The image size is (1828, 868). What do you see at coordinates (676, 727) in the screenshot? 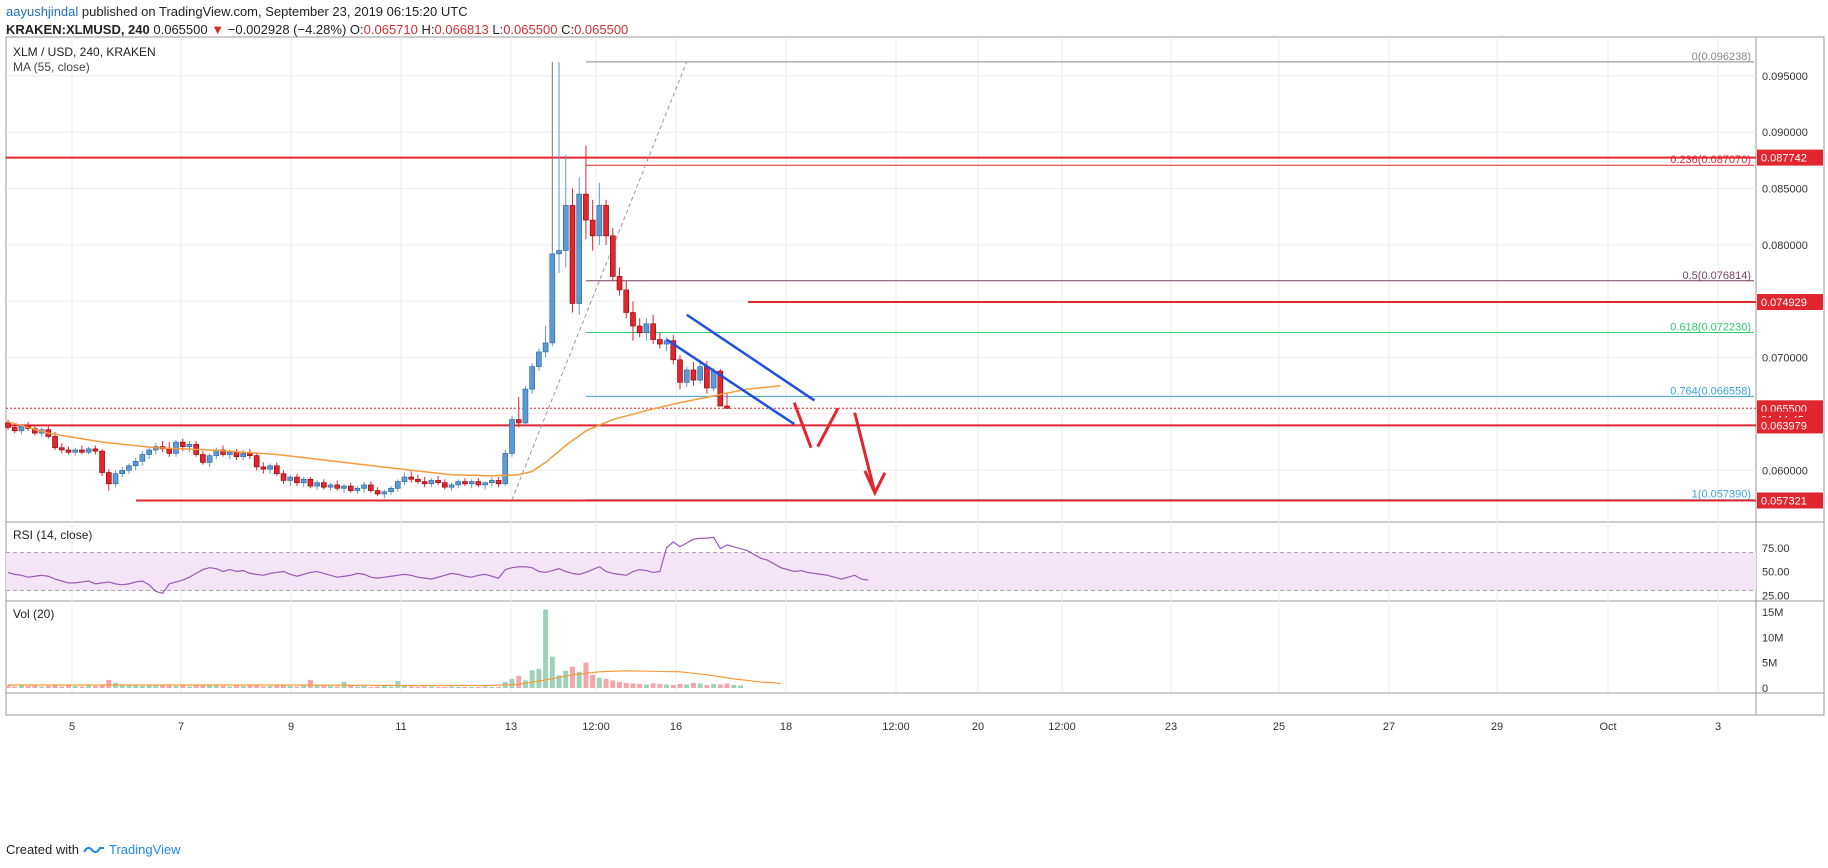
I see `x-tick-label: 16` at bounding box center [676, 727].